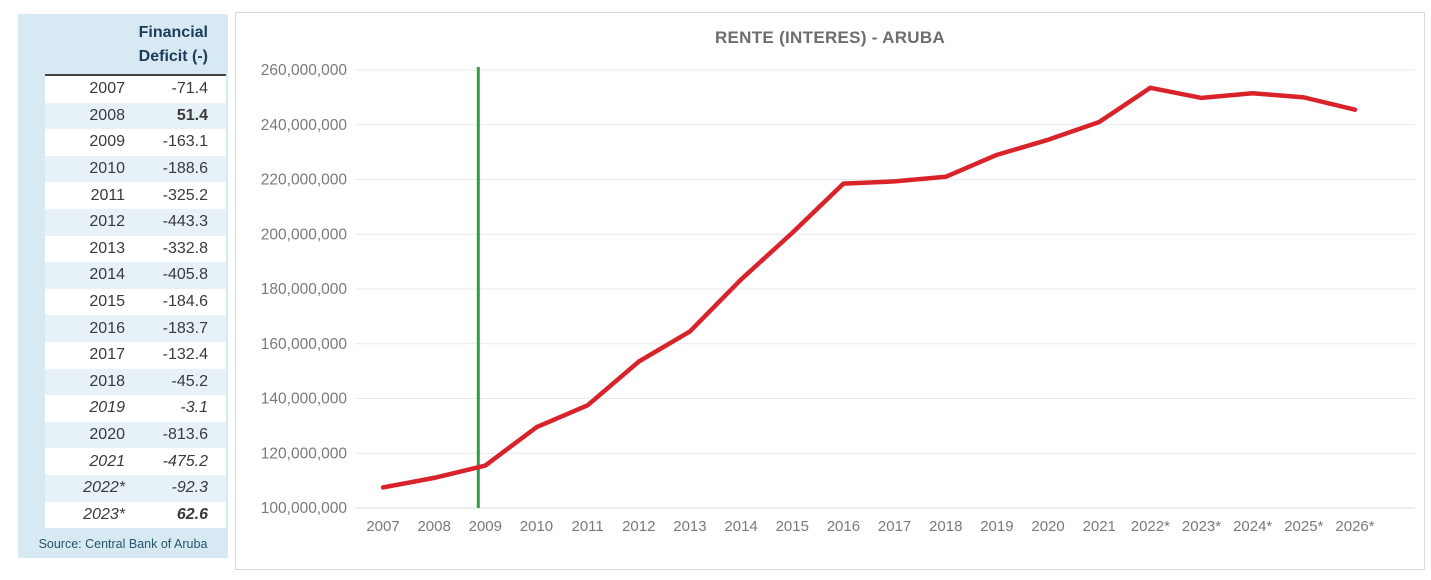  I want to click on x-tick-label: 2010, so click(536, 526).